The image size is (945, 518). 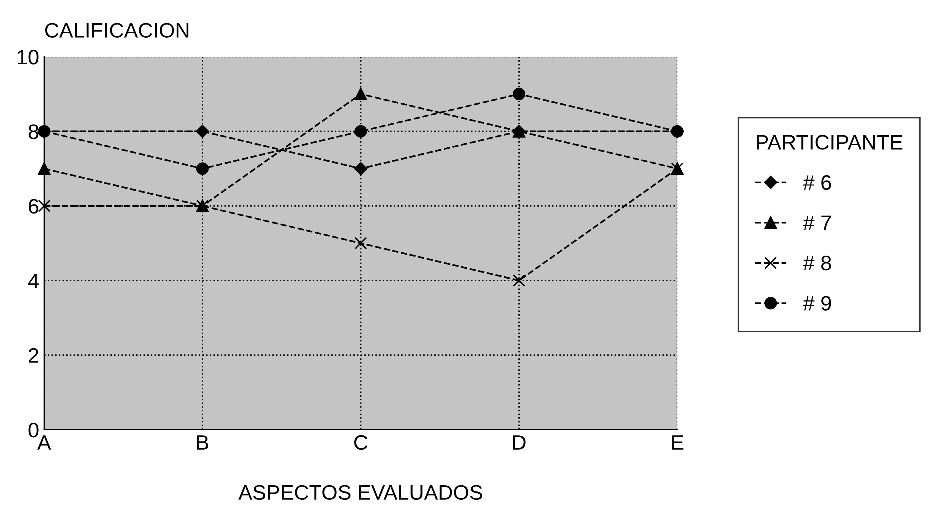 What do you see at coordinates (33, 281) in the screenshot?
I see `y-tick-label: 4` at bounding box center [33, 281].